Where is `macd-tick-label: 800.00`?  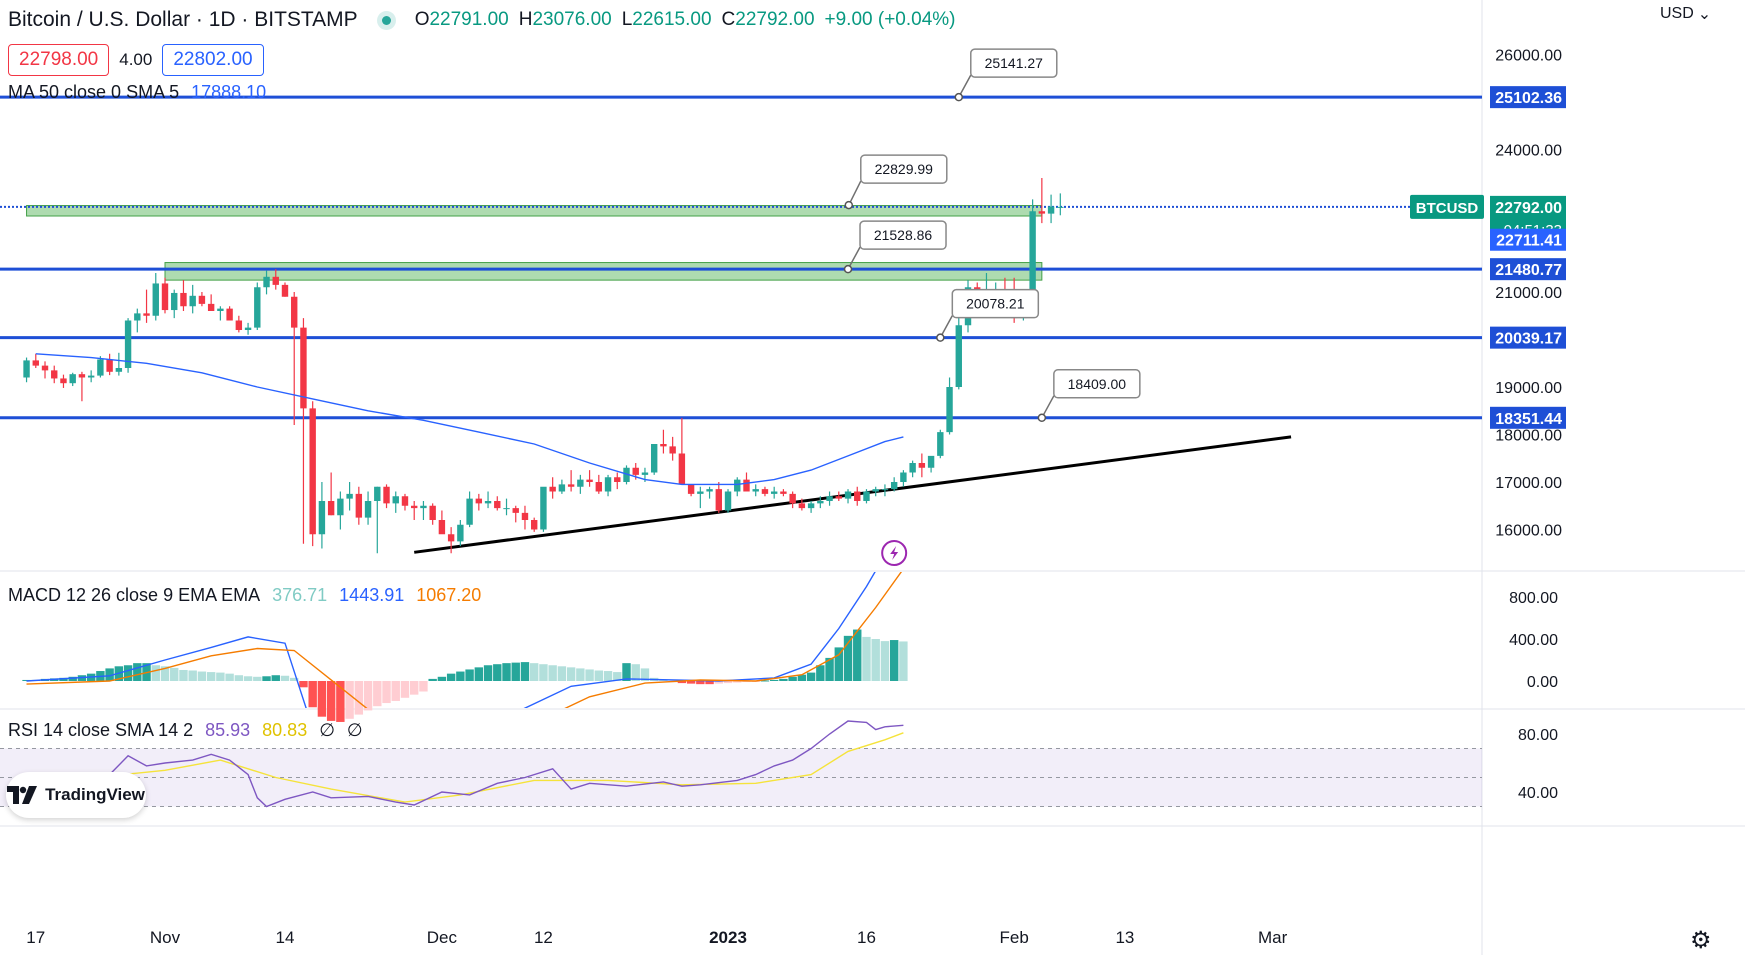
macd-tick-label: 800.00 is located at coordinates (1533, 598).